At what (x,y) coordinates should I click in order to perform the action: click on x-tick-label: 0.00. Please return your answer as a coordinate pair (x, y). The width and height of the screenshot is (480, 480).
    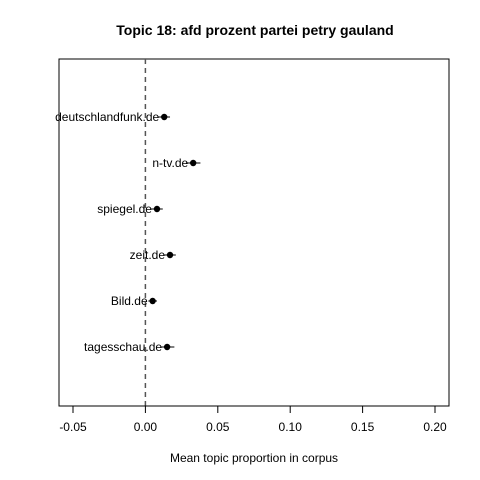
    Looking at the image, I should click on (146, 427).